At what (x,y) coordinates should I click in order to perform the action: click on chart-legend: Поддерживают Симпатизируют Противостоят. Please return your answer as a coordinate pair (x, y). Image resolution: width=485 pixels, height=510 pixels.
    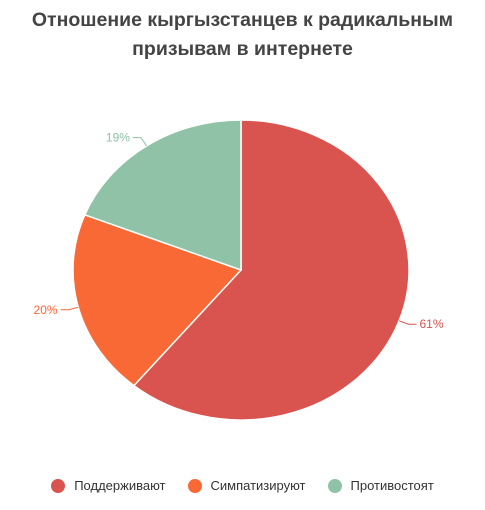
    Looking at the image, I should click on (242, 485).